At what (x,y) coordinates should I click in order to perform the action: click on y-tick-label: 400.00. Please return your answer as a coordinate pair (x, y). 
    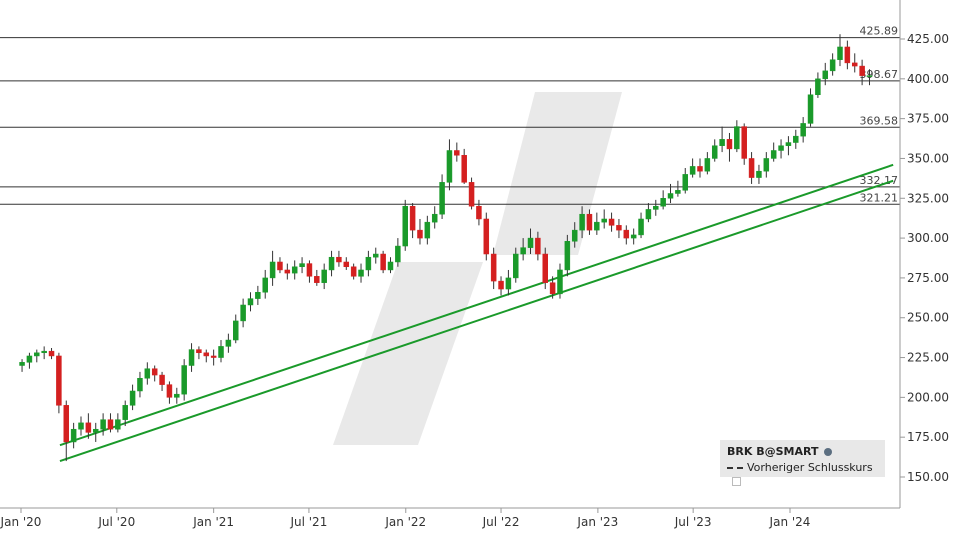
    Looking at the image, I should click on (928, 79).